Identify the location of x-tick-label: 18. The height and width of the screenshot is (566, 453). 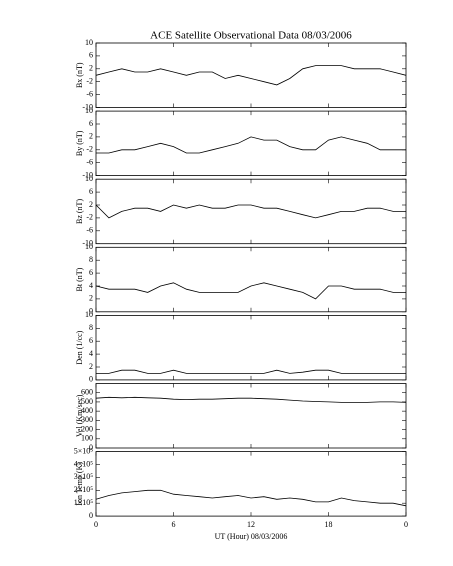
(329, 524).